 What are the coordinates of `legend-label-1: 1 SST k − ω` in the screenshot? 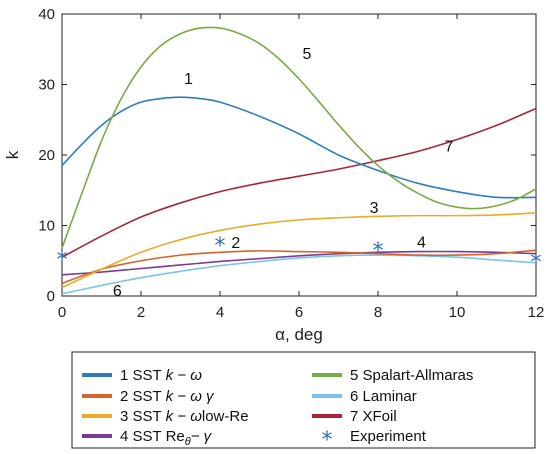 It's located at (161, 375).